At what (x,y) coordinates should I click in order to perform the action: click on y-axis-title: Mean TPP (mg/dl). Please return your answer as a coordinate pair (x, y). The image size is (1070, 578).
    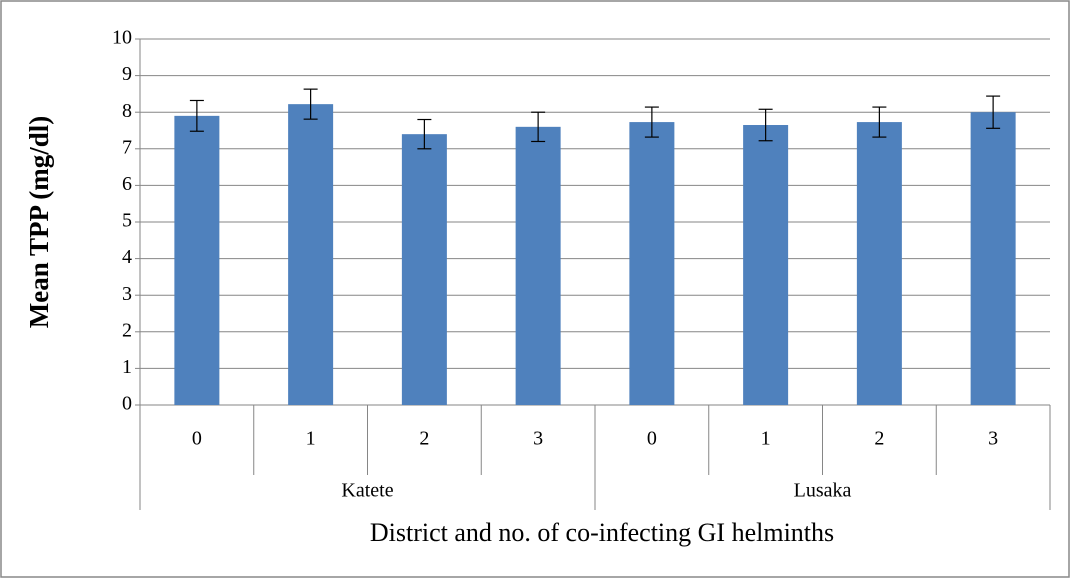
    Looking at the image, I should click on (39, 222).